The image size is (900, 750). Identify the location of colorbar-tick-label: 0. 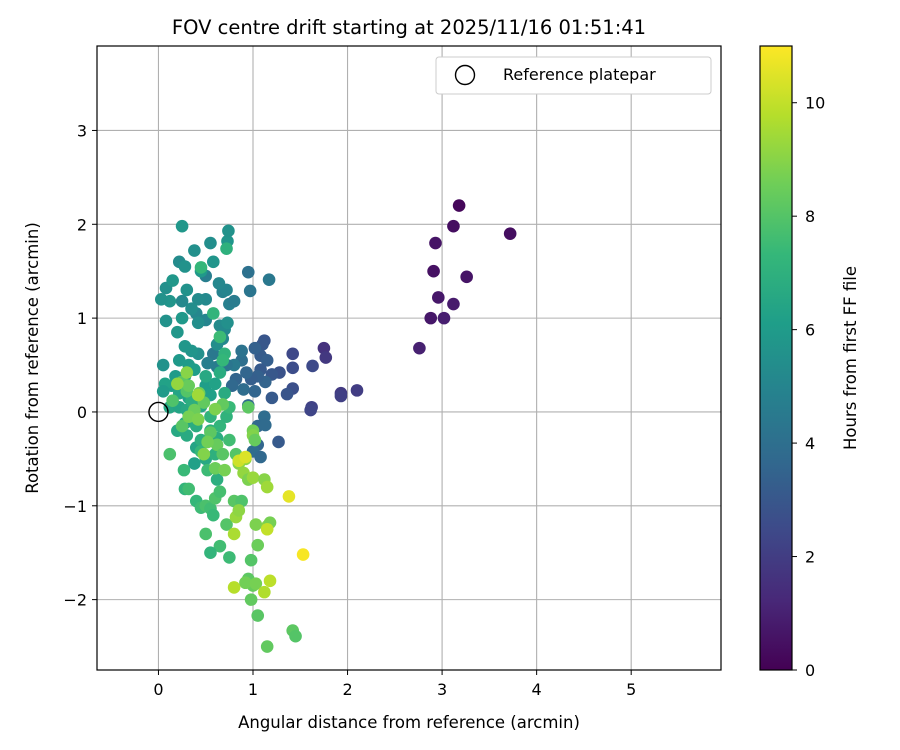
(810, 670).